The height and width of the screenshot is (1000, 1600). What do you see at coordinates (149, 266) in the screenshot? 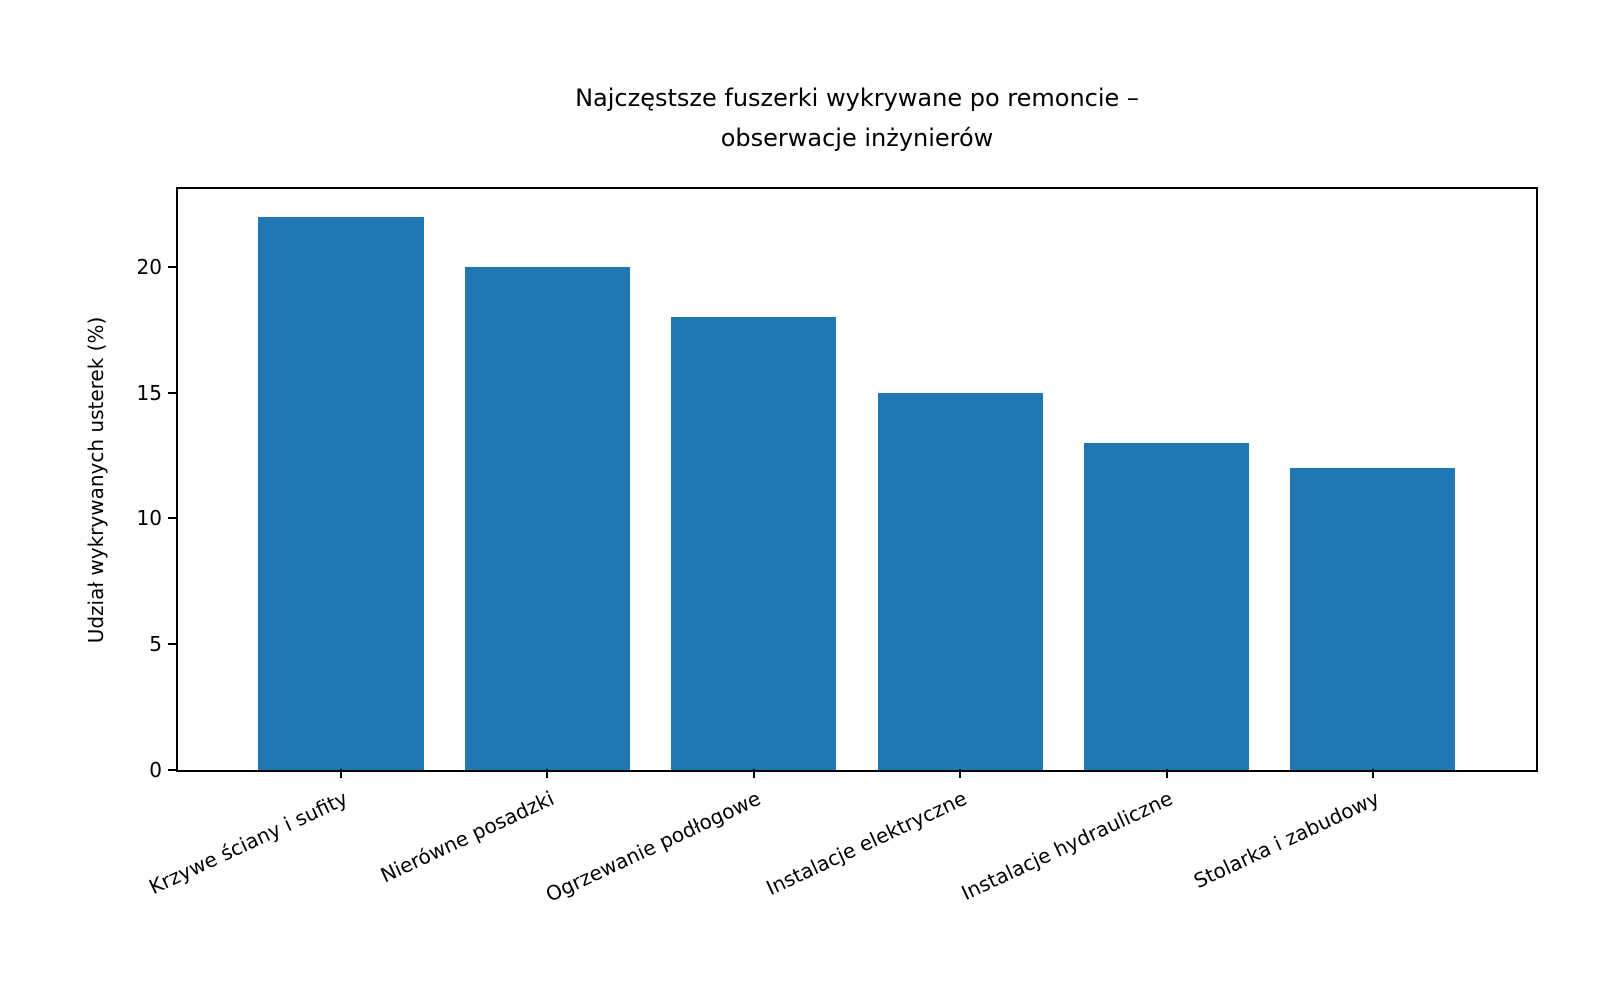
I see `y-tick-label: 20` at bounding box center [149, 266].